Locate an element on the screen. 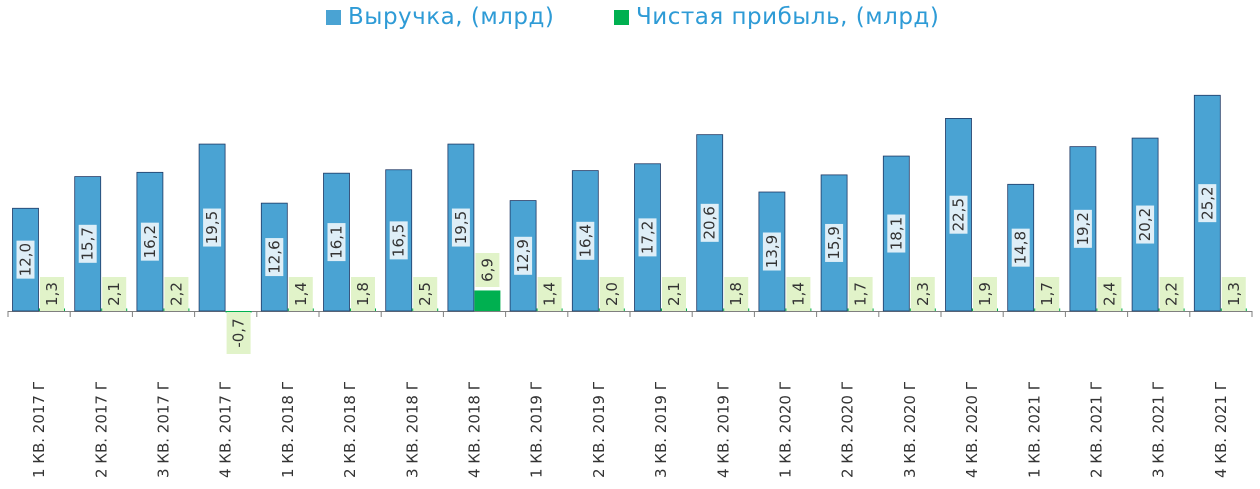 This screenshot has width=1260, height=489. x-tick-label: 1 КВ. 2019 Г is located at coordinates (537, 429).